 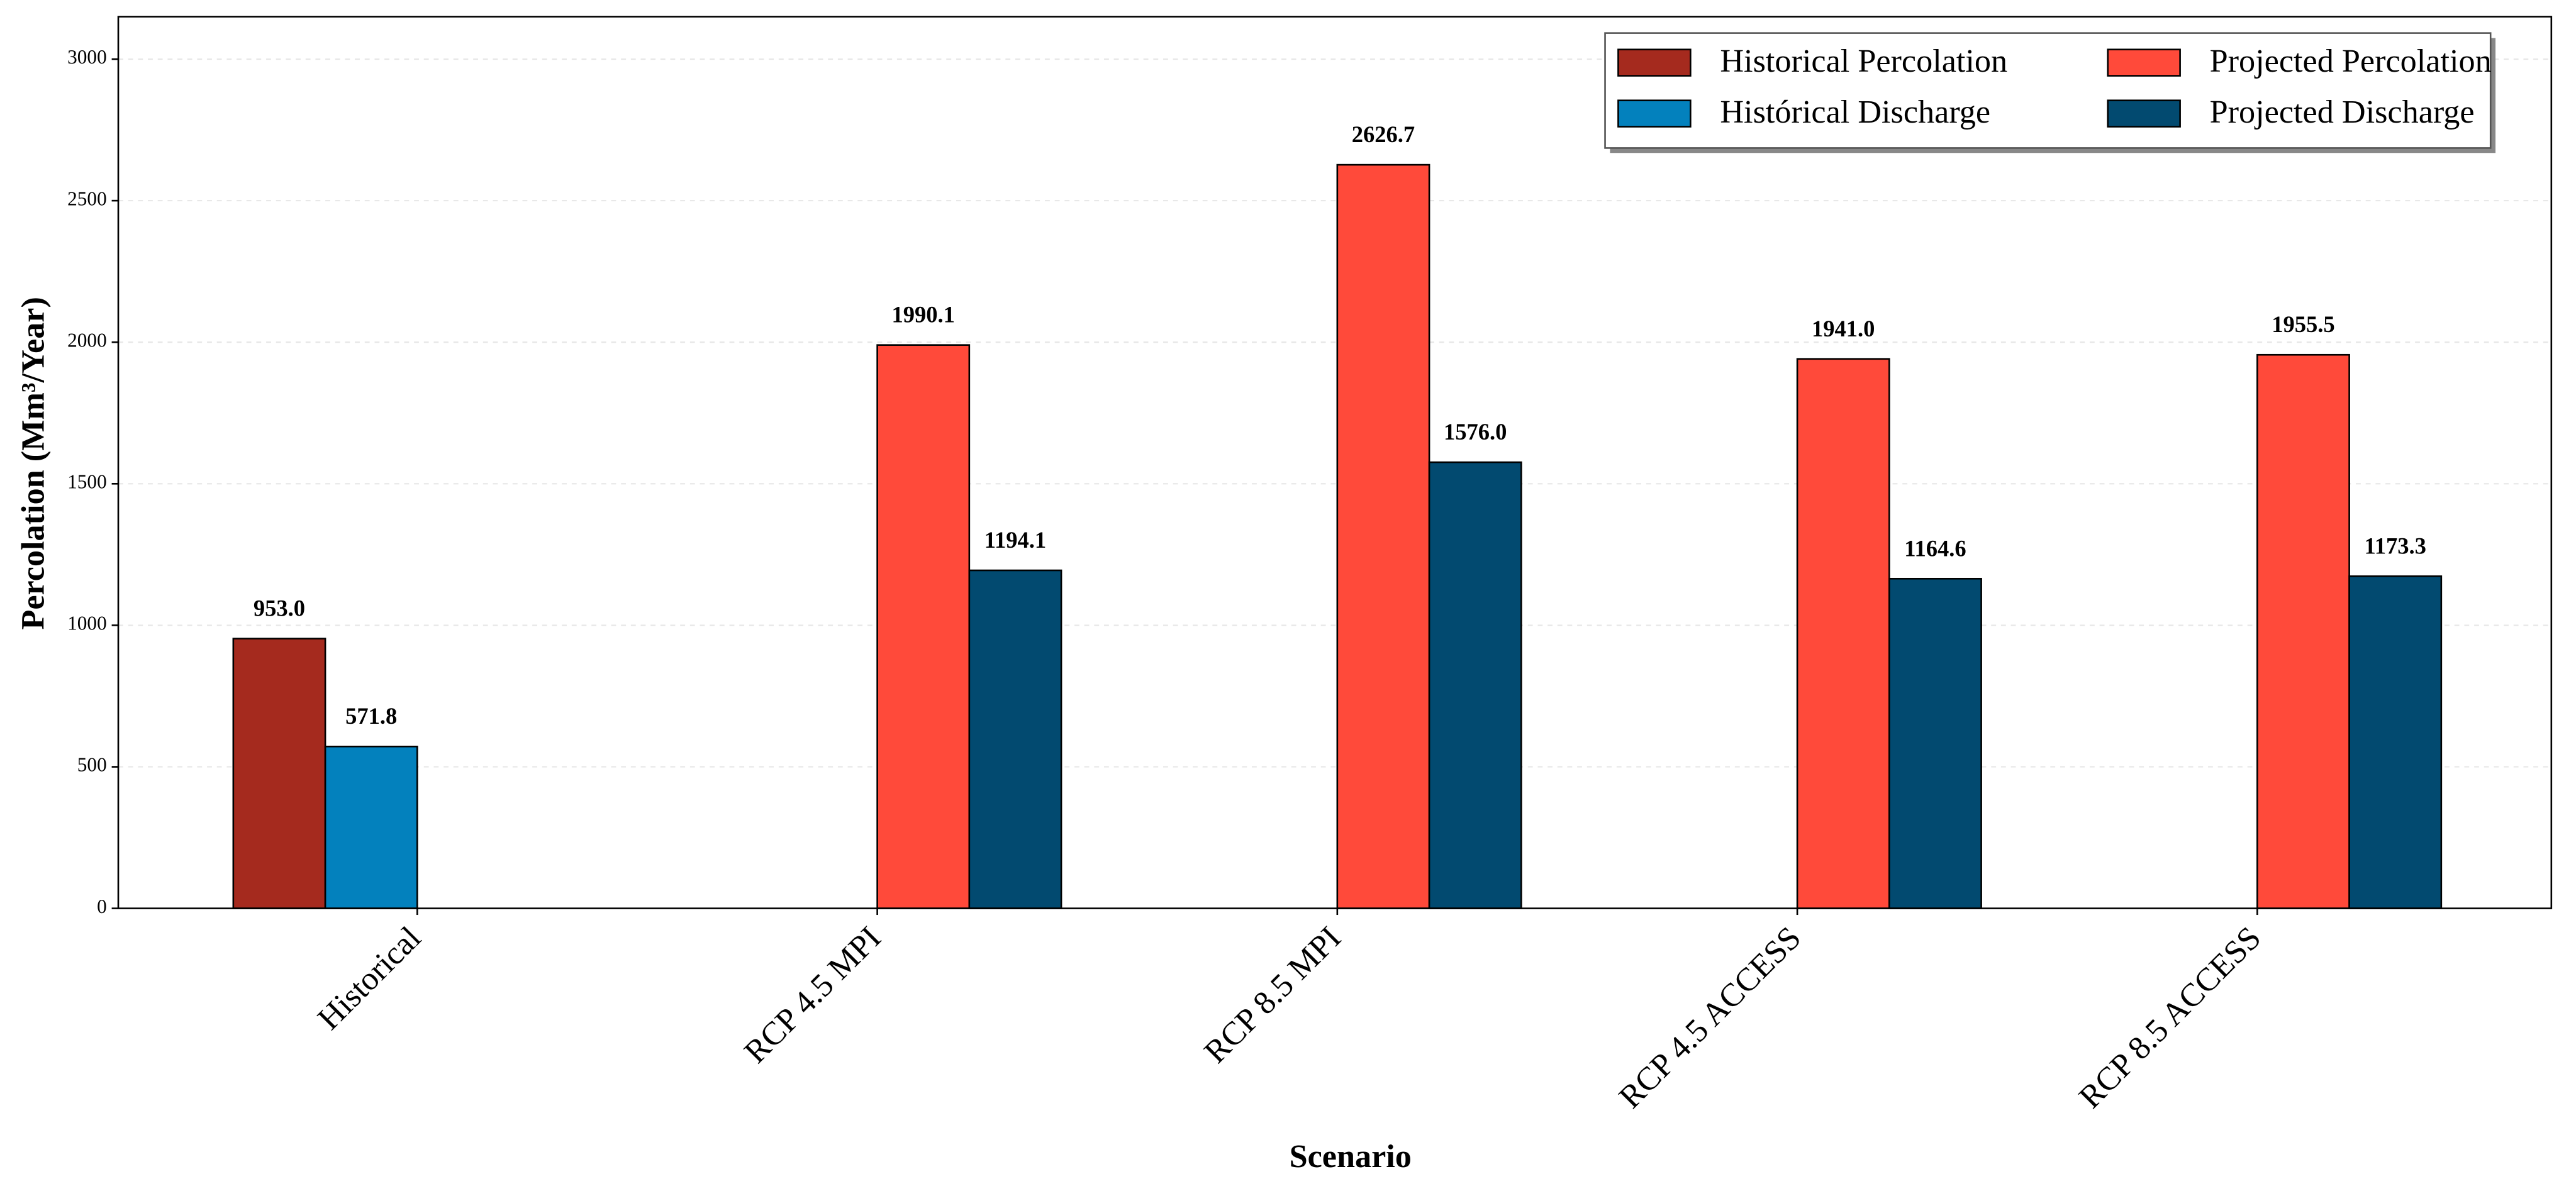 I want to click on y-axis-label: Percolation (Mm³/Year), so click(x=32, y=463).